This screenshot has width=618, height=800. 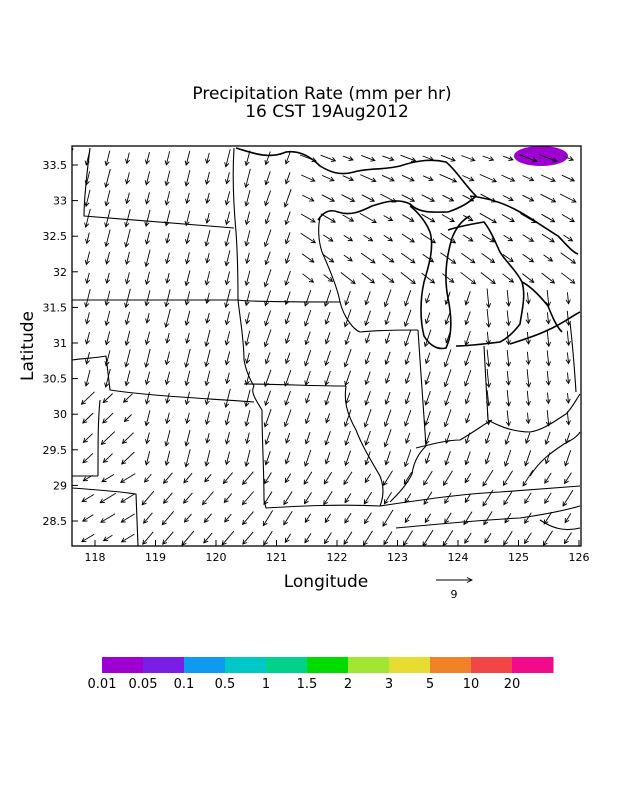 What do you see at coordinates (545, 328) in the screenshot?
I see `lake-erie-outline` at bounding box center [545, 328].